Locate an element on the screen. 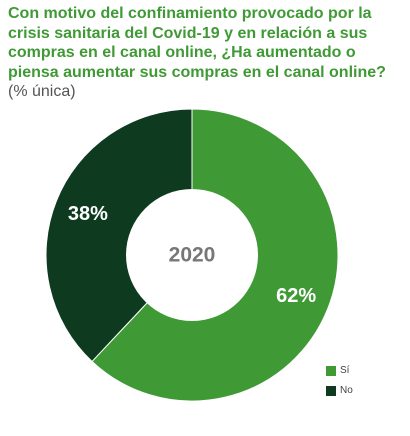 This screenshot has height=436, width=410. chart-title-note: (% única) is located at coordinates (42, 91).